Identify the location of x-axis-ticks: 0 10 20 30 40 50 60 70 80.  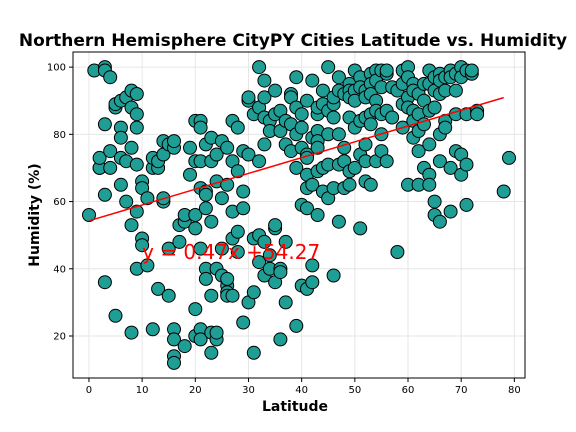
(303, 387).